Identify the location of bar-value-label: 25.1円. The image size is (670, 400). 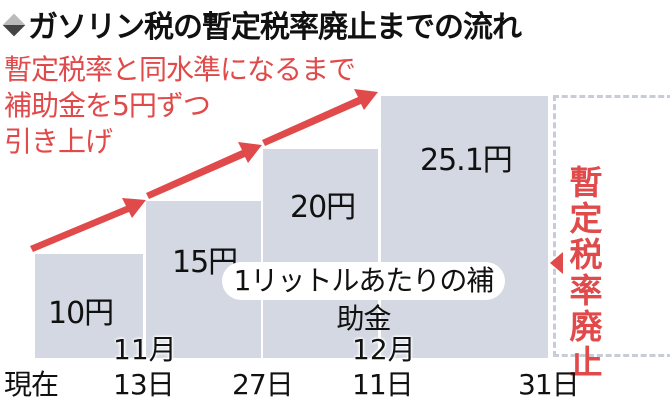
(466, 161).